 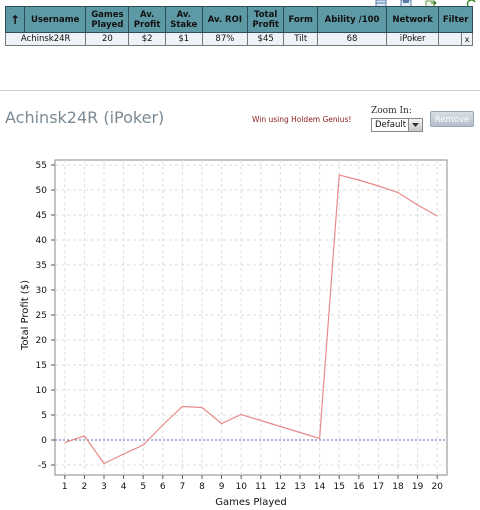 I want to click on zoom-select: Default, so click(x=397, y=125).